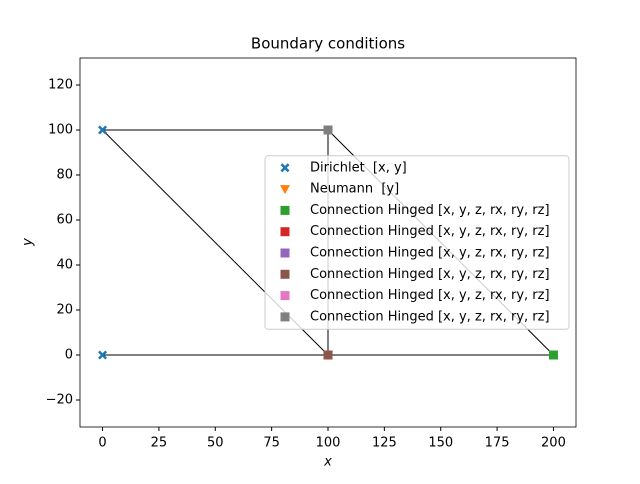 The width and height of the screenshot is (640, 484). What do you see at coordinates (553, 443) in the screenshot?
I see `x-tick-label: 200` at bounding box center [553, 443].